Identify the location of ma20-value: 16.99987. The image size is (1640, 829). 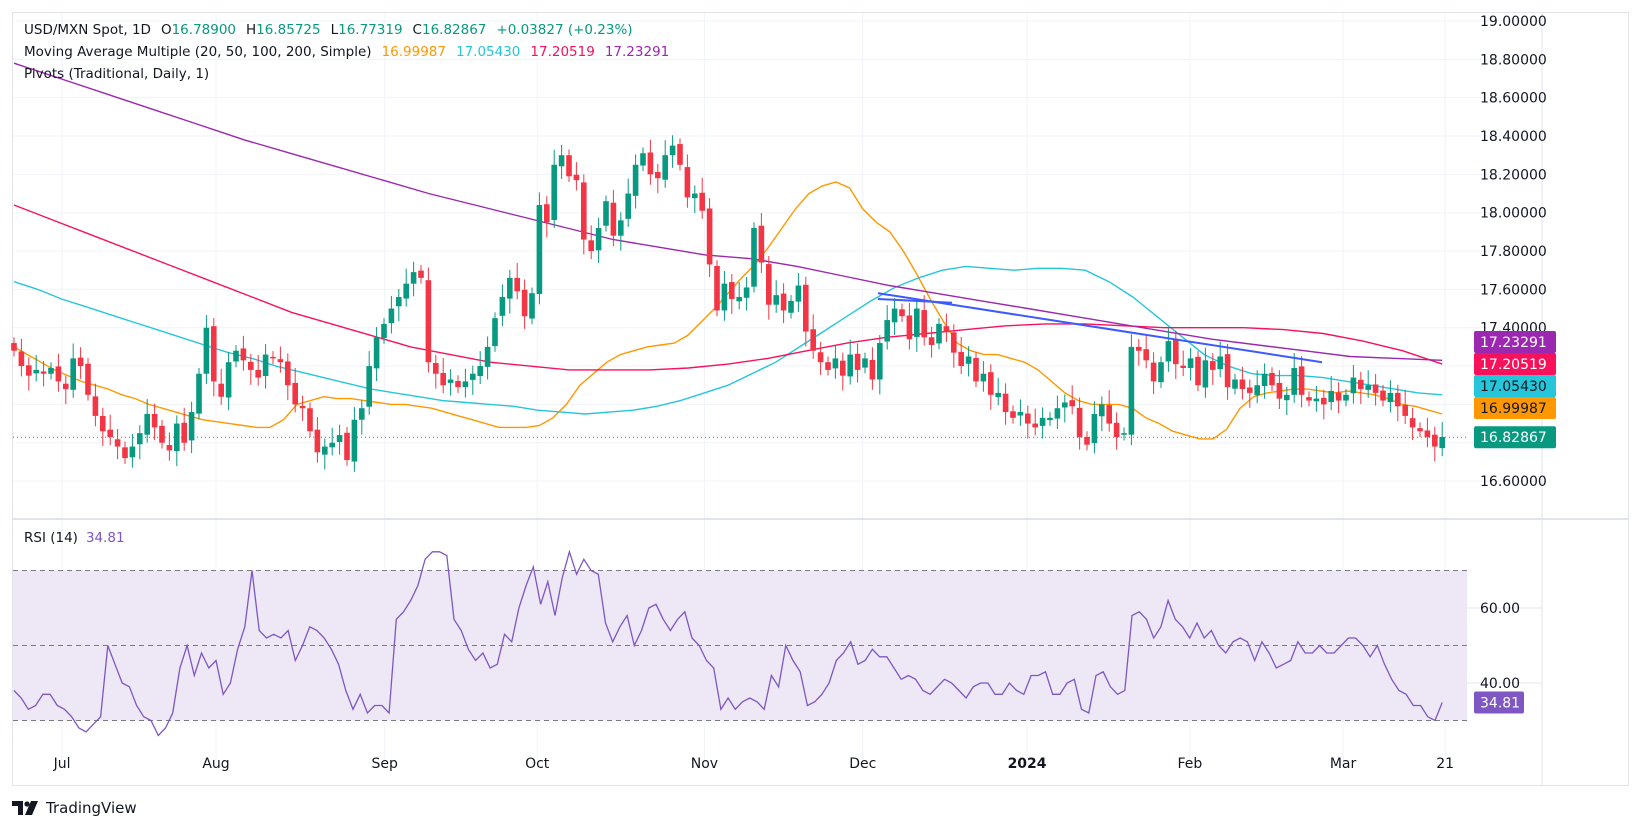
(413, 52).